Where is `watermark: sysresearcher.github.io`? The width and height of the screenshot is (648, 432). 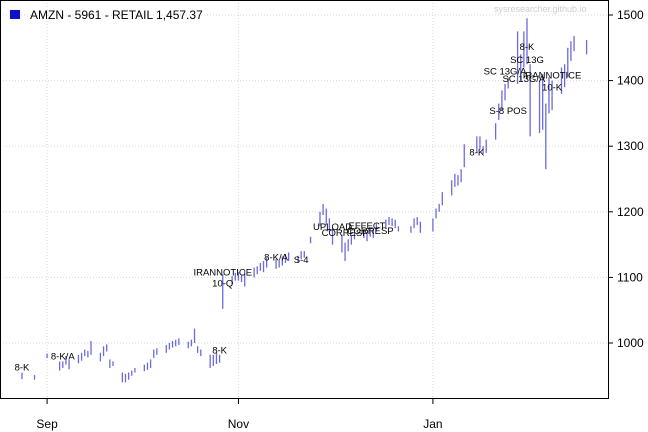
watermark: sysresearcher.github.io is located at coordinates (540, 9).